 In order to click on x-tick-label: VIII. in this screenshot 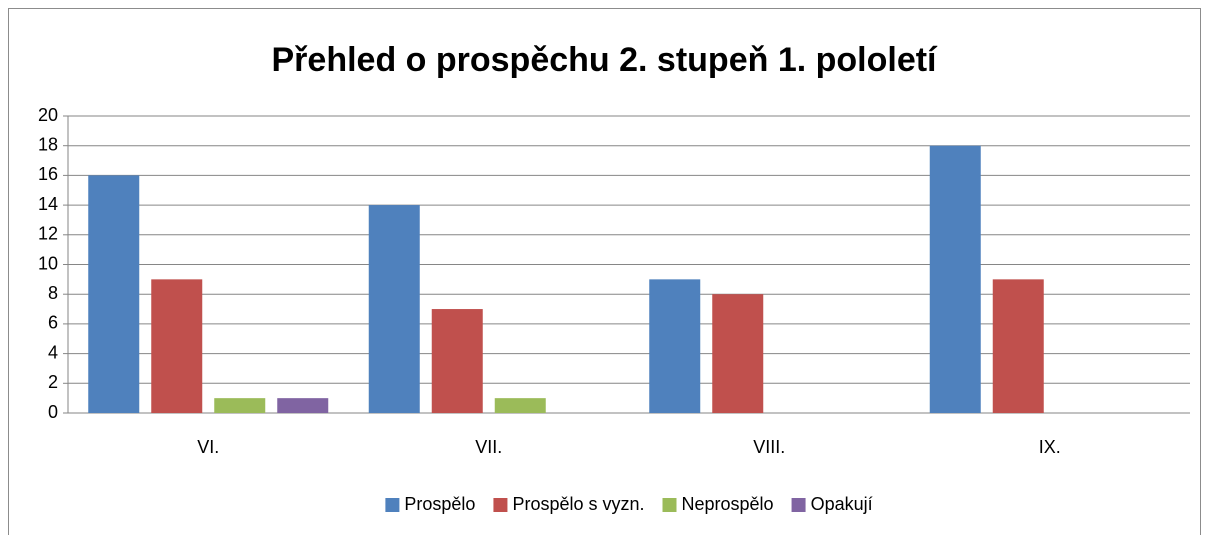, I will do `click(769, 447)`.